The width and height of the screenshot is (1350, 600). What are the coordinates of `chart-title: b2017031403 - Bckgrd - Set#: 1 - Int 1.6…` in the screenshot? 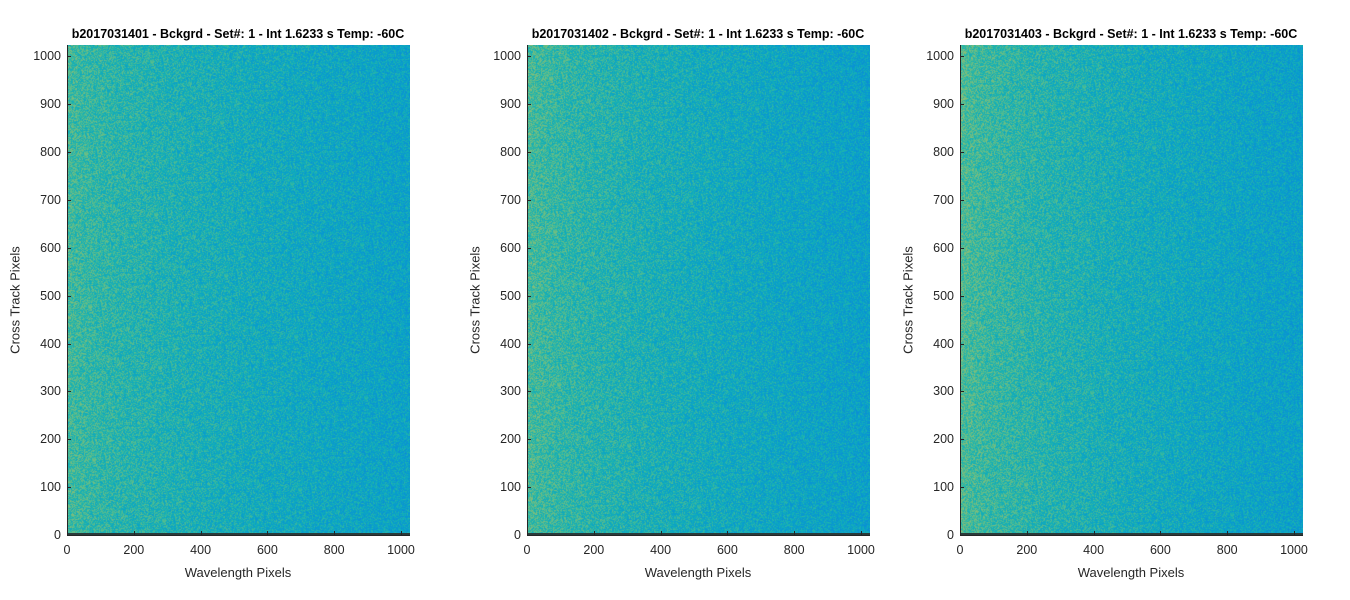 It's located at (1131, 34).